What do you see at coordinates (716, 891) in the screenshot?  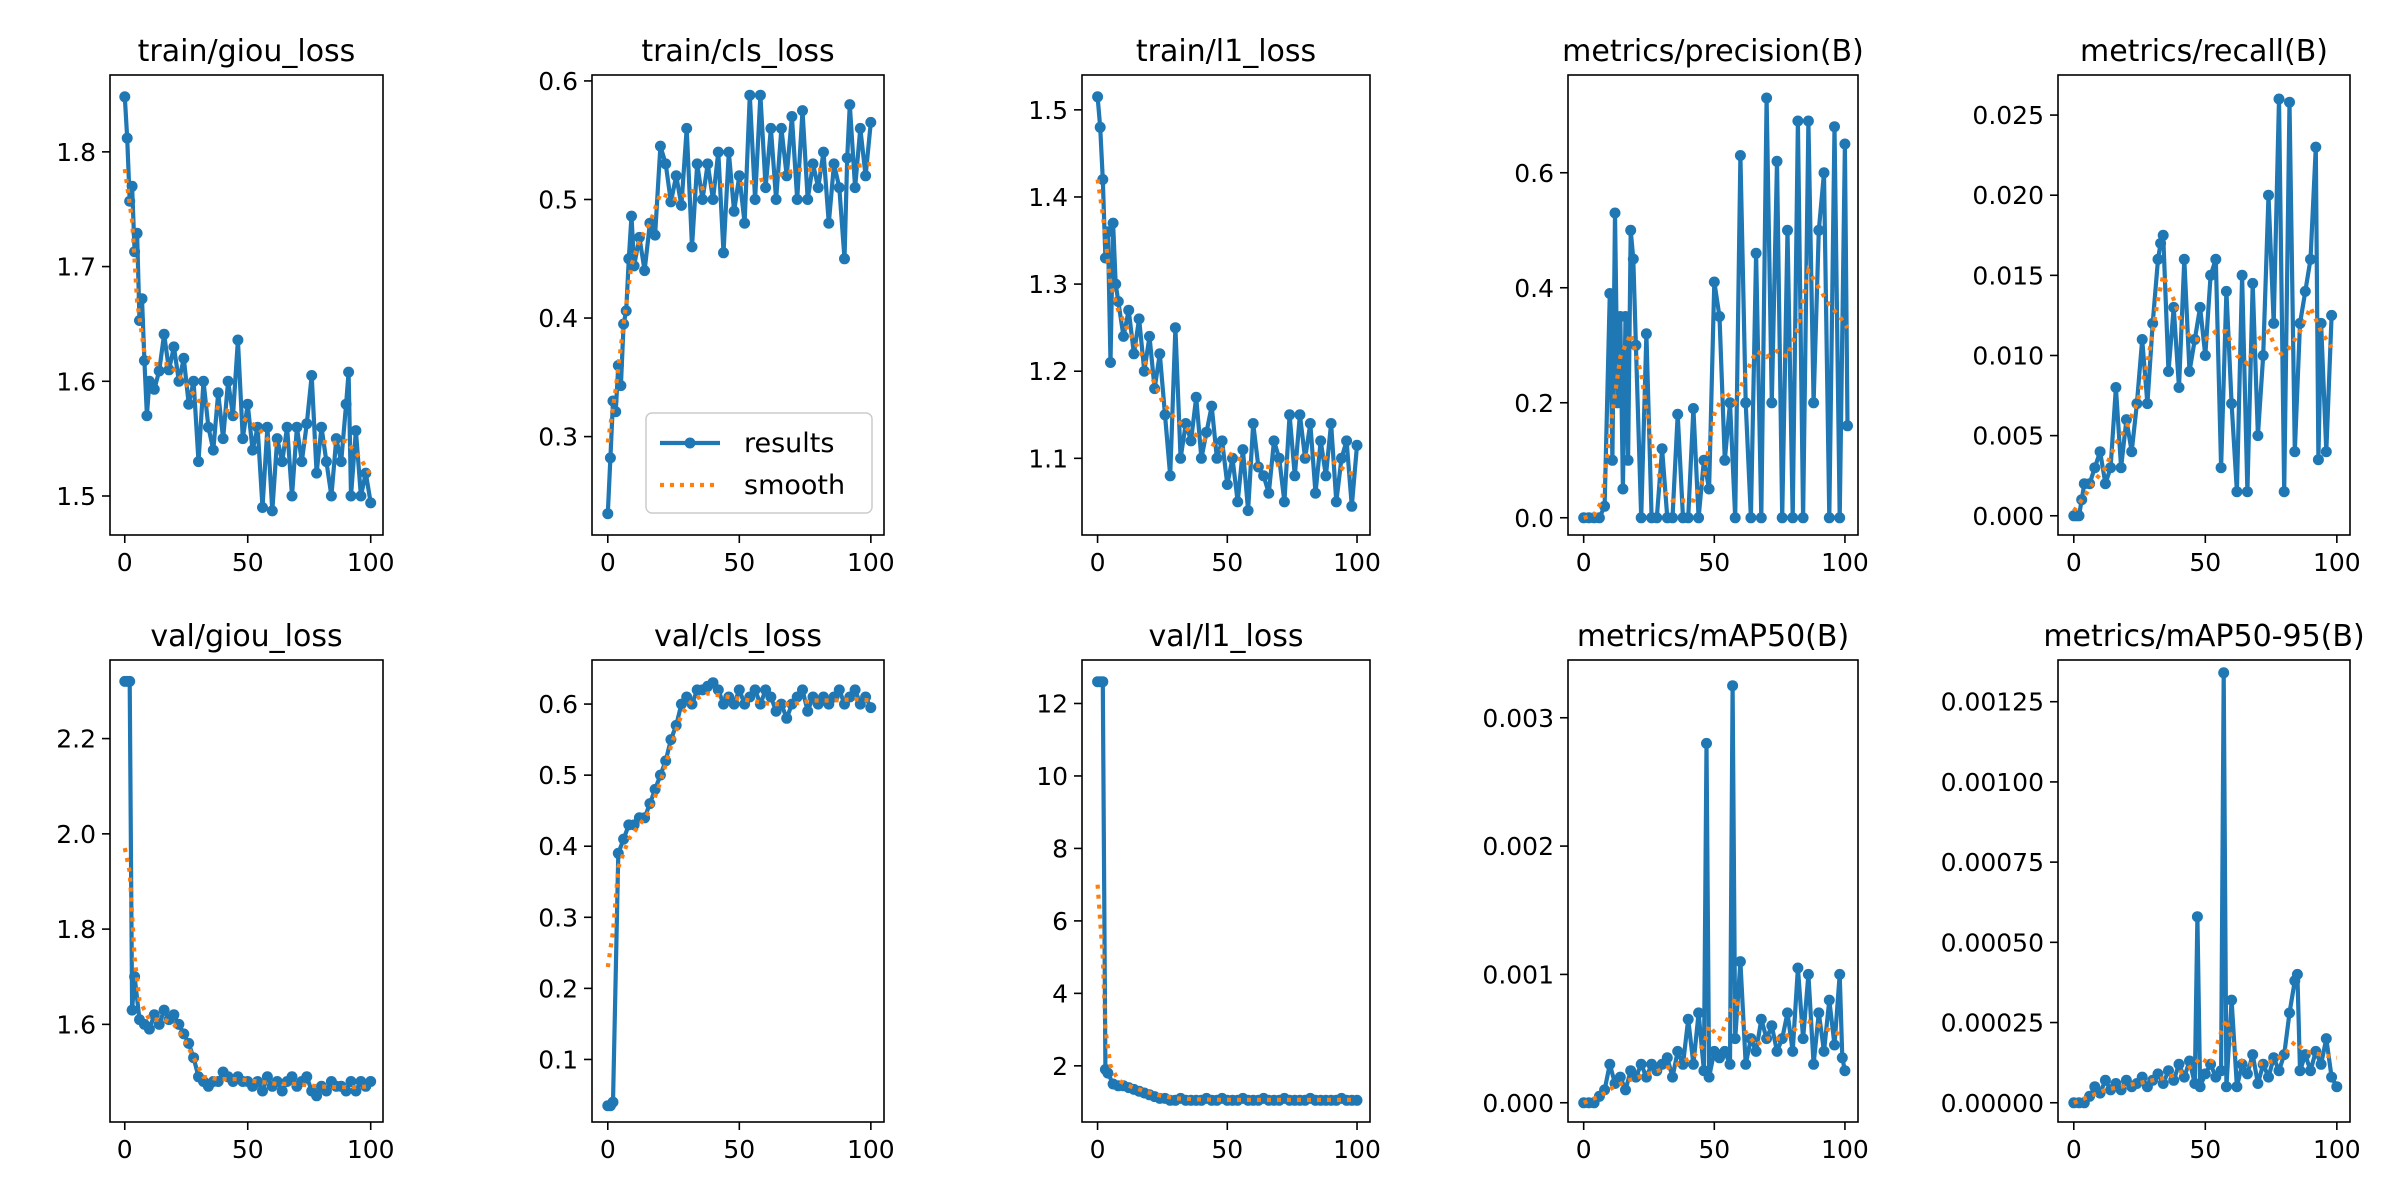 I see `subplot-val-cls-loss: val/cls_loss 0 50 100 0.1 0.2 0.3 0.4 0.5 0.6` at bounding box center [716, 891].